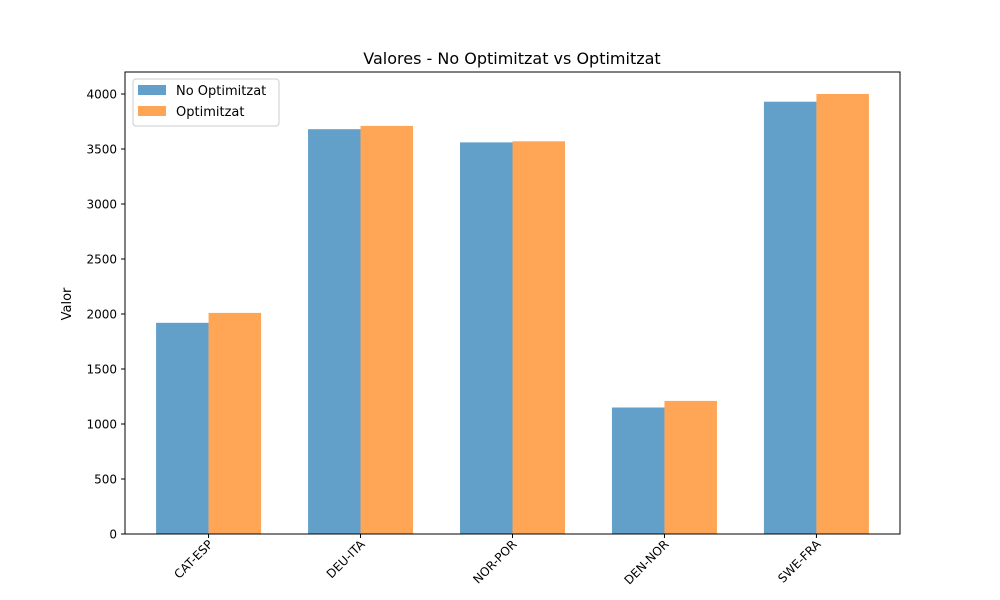 The image size is (1000, 600). I want to click on bar-no-optimitzat-cat-esp, so click(182, 428).